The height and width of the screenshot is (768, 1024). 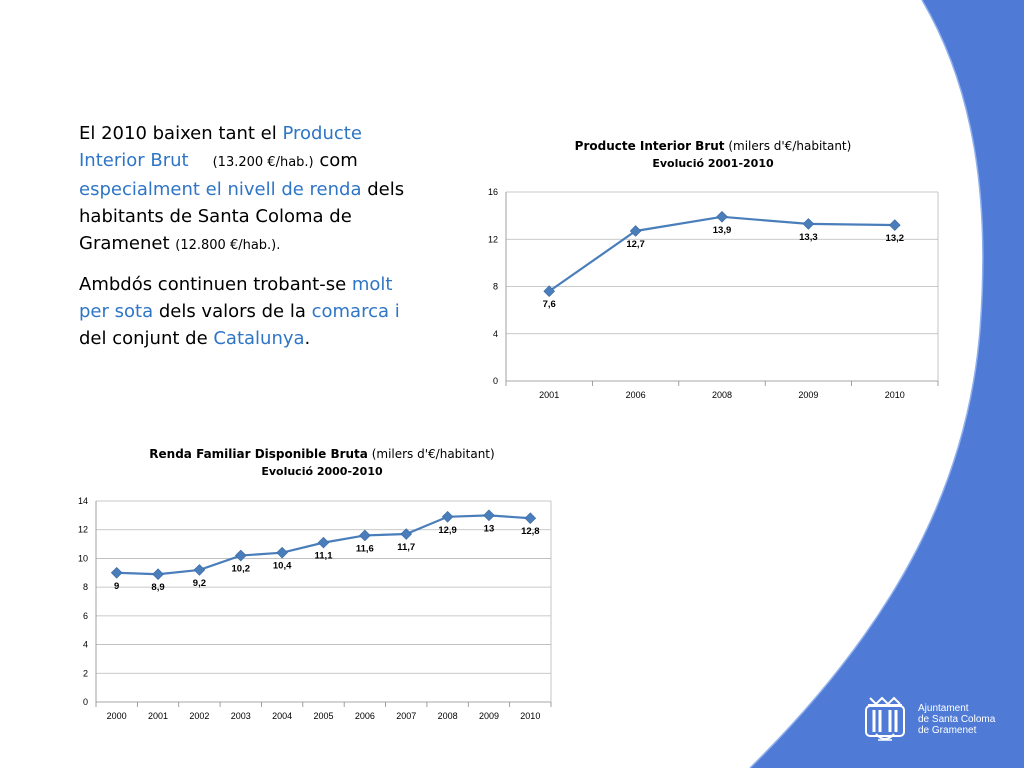 I want to click on x-tick-label: 2003, so click(x=241, y=716).